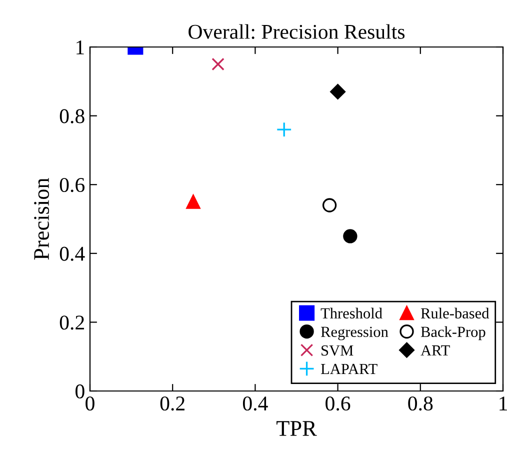  I want to click on x-tick-label: 0.4, so click(255, 403).